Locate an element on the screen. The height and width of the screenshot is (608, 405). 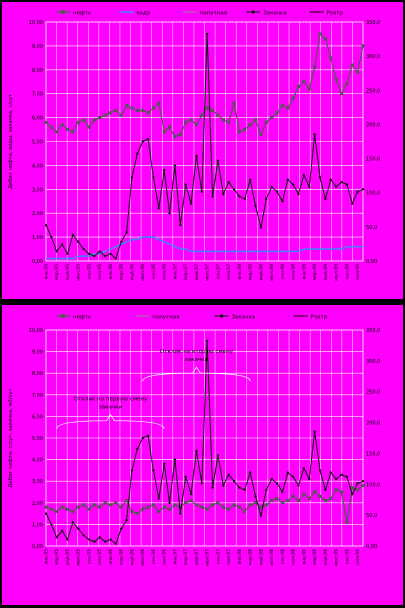
x-tick: сен.99 is located at coordinates (347, 556).